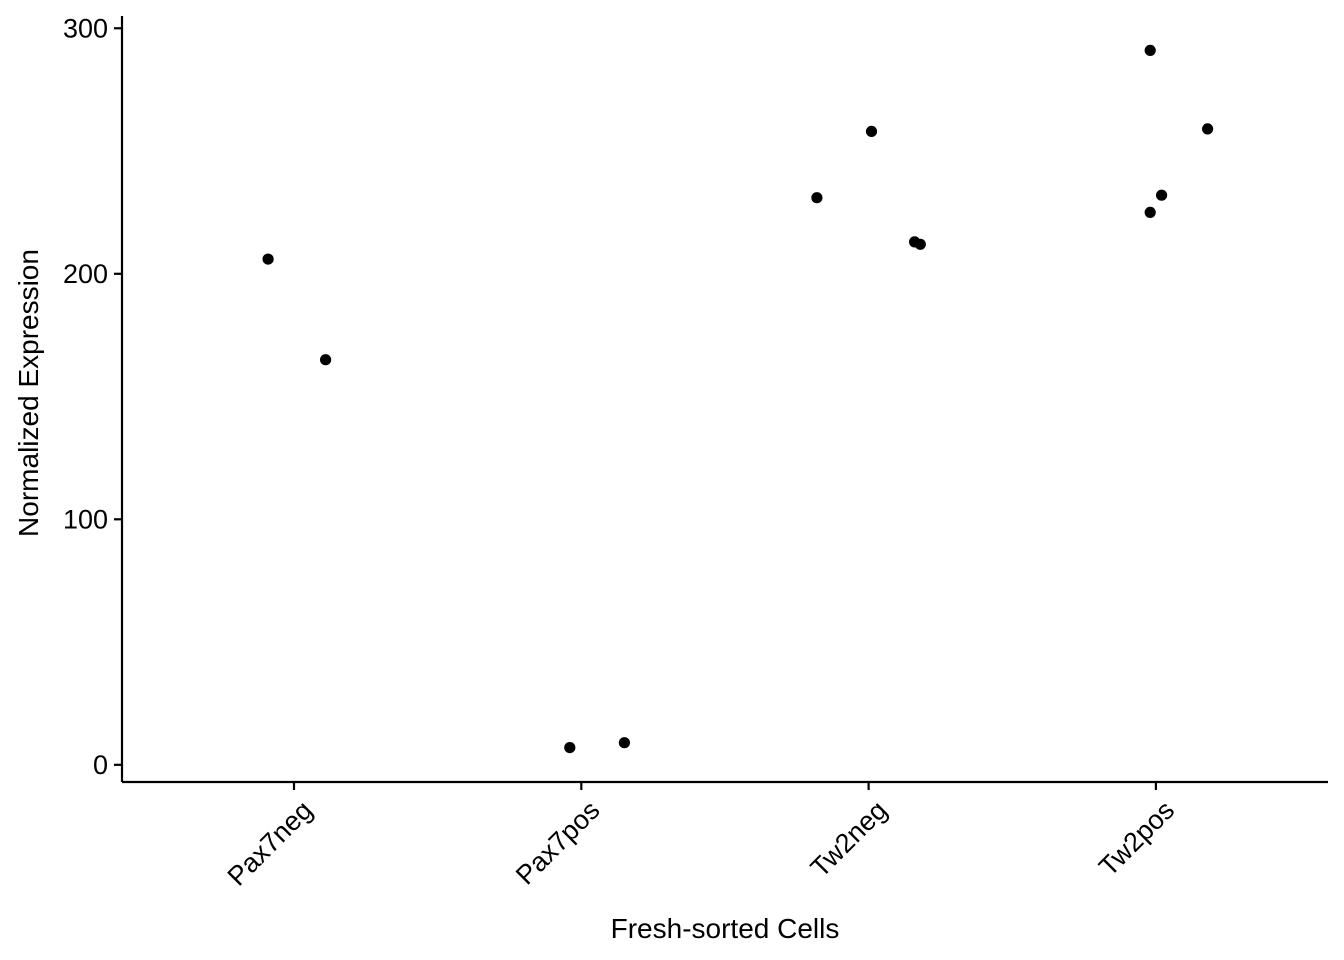 The image size is (1344, 960). What do you see at coordinates (725, 836) in the screenshot?
I see `x-axis: Pax7neg Pax7pos Tw2neg Tw2pos` at bounding box center [725, 836].